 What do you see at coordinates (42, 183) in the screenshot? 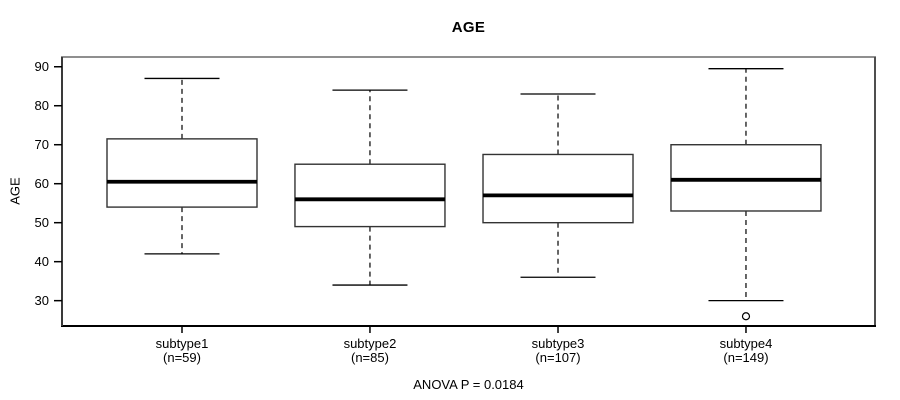
I see `y-tick-label: 60` at bounding box center [42, 183].